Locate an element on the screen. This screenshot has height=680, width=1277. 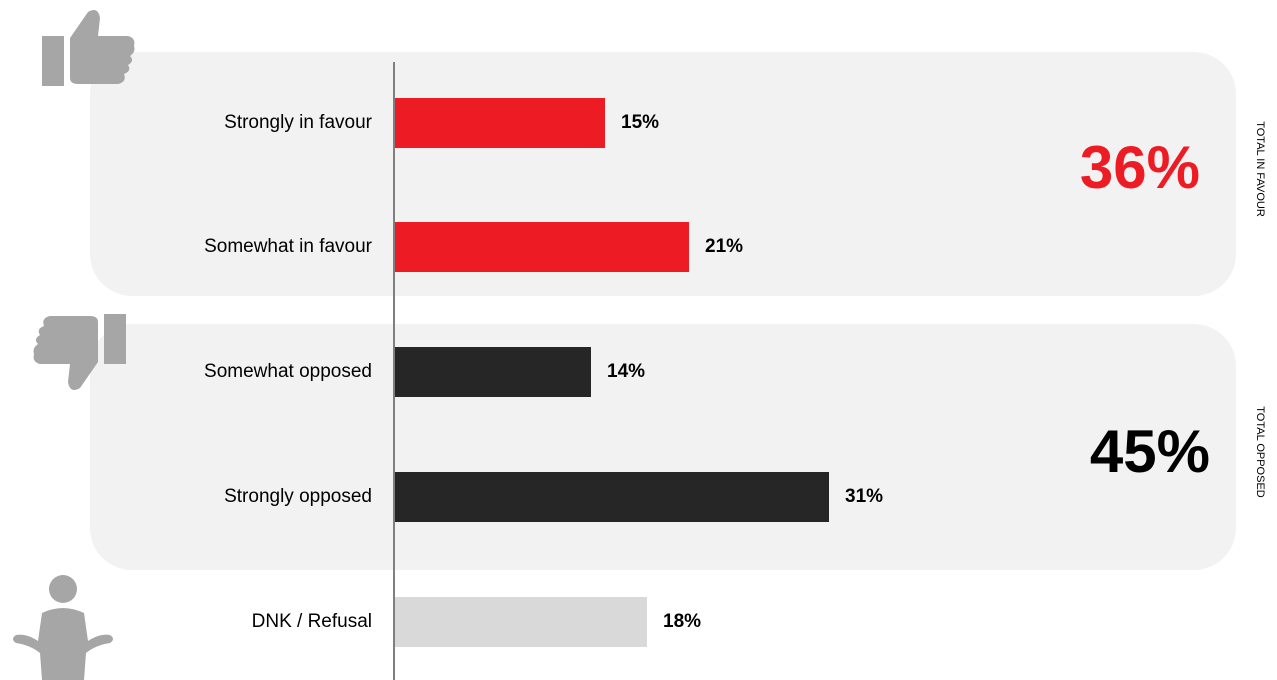
total-in-favour-value: 36% is located at coordinates (1139, 167).